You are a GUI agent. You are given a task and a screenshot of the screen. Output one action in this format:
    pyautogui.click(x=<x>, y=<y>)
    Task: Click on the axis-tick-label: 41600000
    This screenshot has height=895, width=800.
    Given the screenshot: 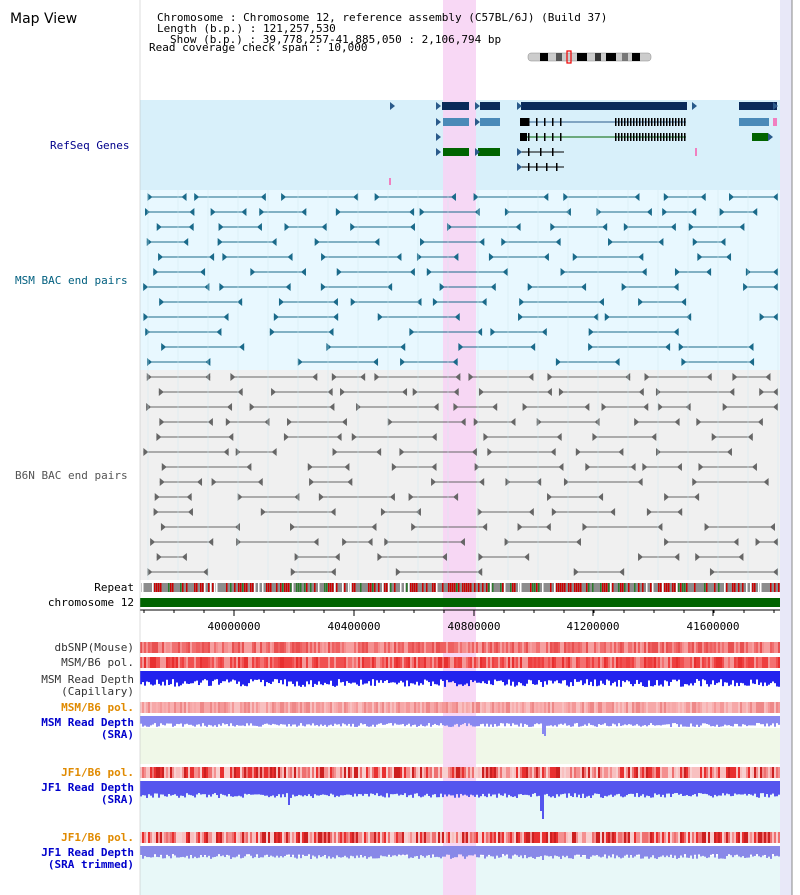 What is the action you would take?
    pyautogui.click(x=713, y=626)
    